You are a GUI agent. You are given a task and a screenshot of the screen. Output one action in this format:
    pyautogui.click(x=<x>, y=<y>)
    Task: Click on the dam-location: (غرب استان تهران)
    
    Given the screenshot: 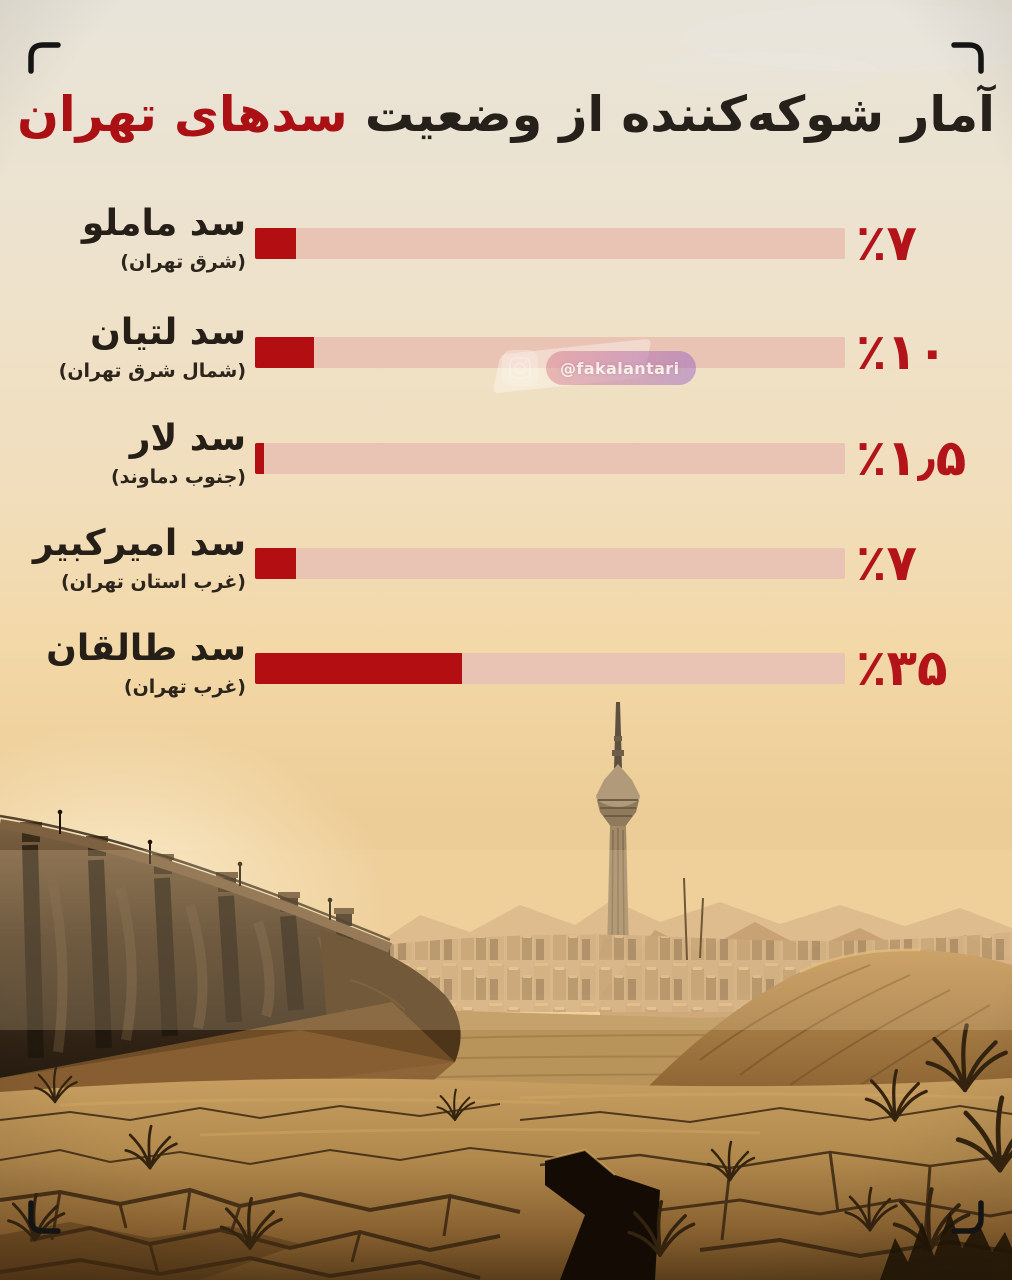 What is the action you would take?
    pyautogui.click(x=153, y=581)
    